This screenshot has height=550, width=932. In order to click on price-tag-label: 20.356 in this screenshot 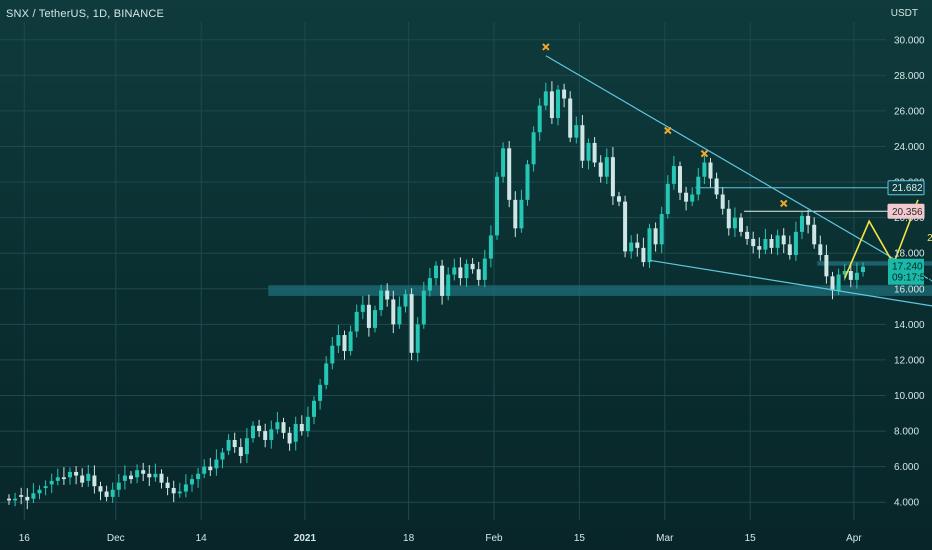, I will do `click(907, 212)`.